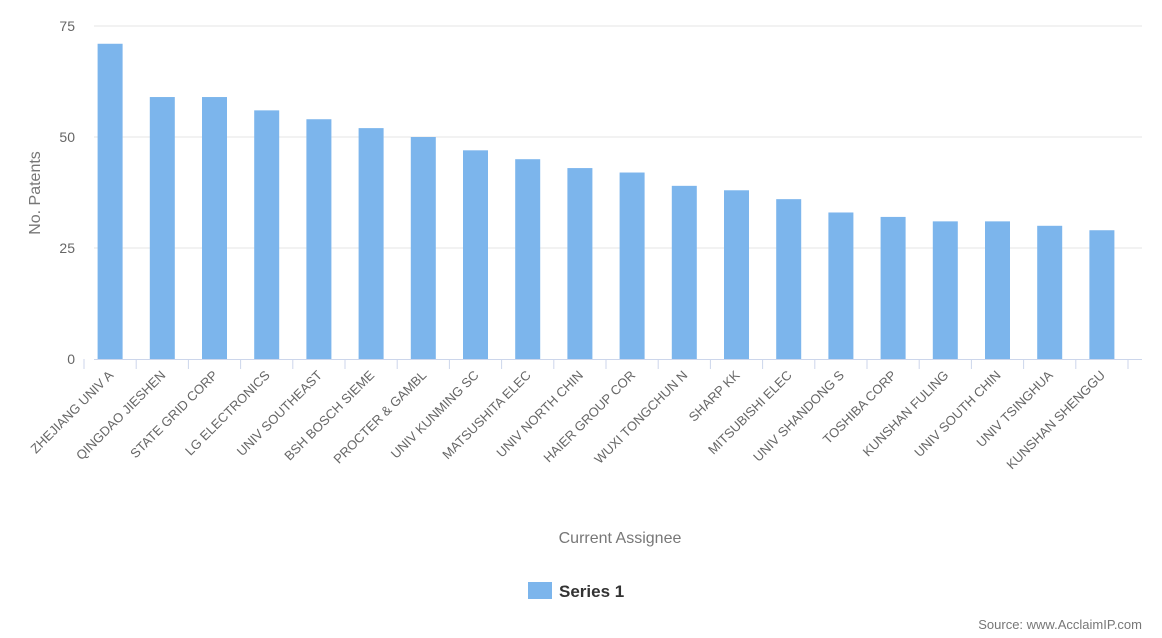  What do you see at coordinates (486, 415) in the screenshot?
I see `x-tick-label: MATSUSHITA ELEC` at bounding box center [486, 415].